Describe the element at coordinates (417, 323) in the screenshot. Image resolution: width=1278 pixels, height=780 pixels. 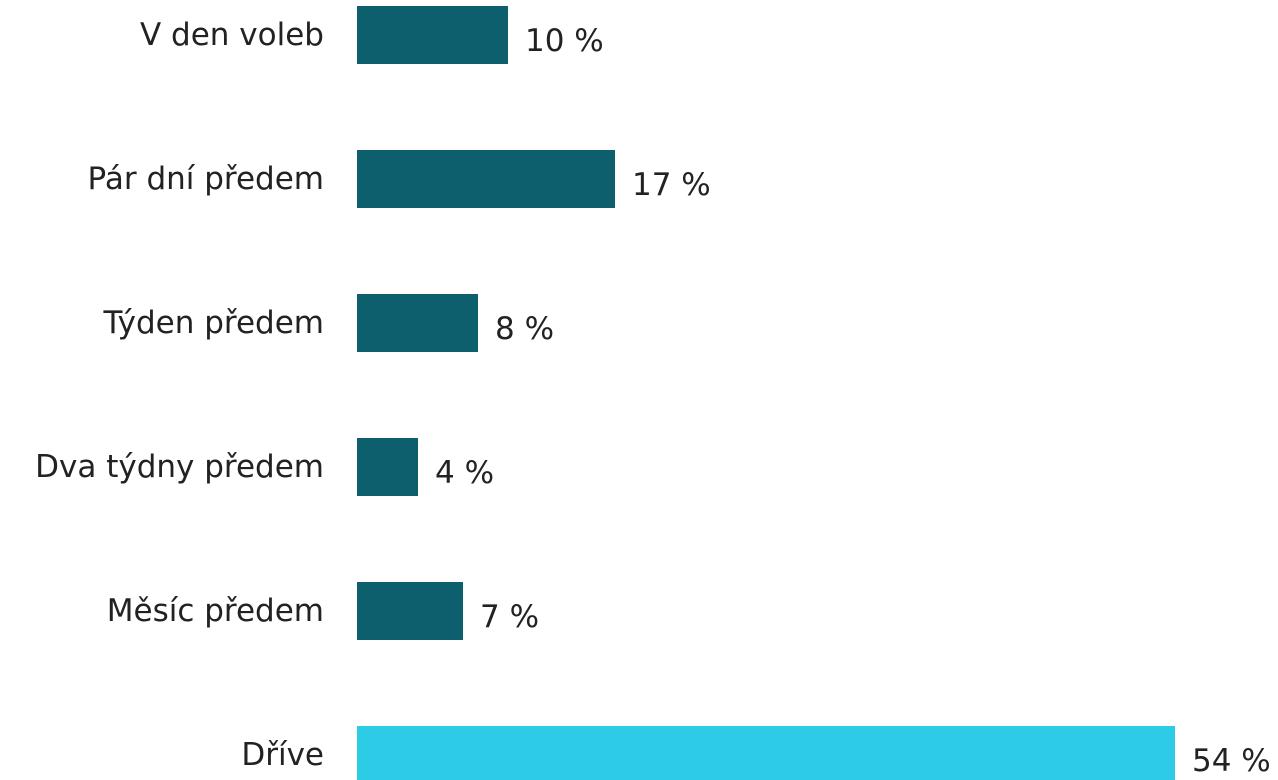
I see `bar-tyden-predem` at that location.